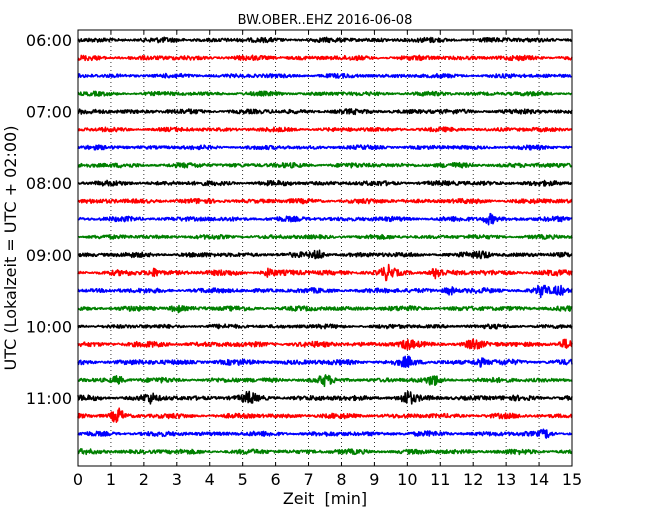 The height and width of the screenshot is (520, 650). I want to click on y-tick-label: 08:00, so click(49, 183).